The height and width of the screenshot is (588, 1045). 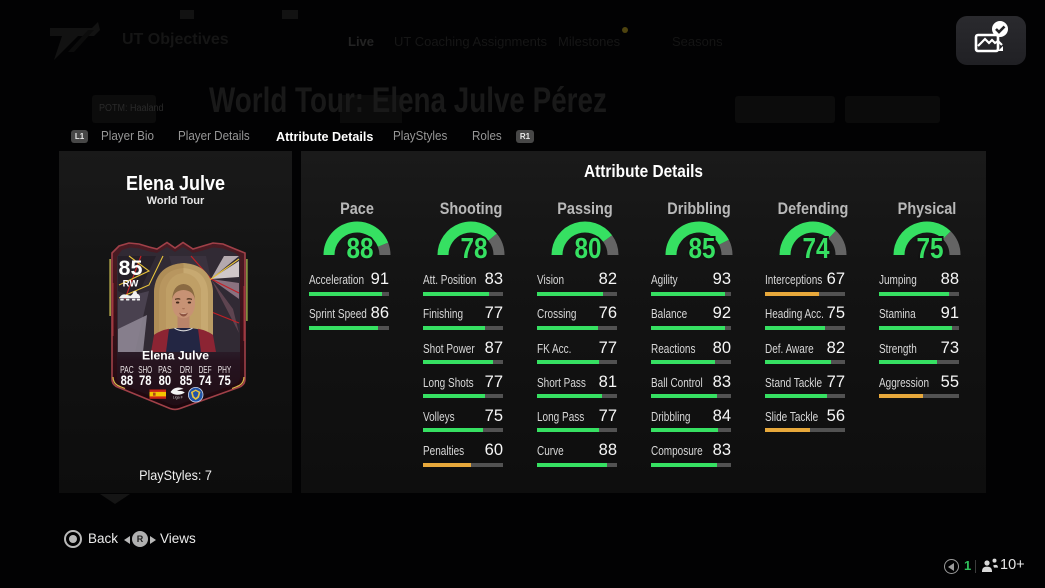 I want to click on svg-text: Liga F, so click(x=178, y=397).